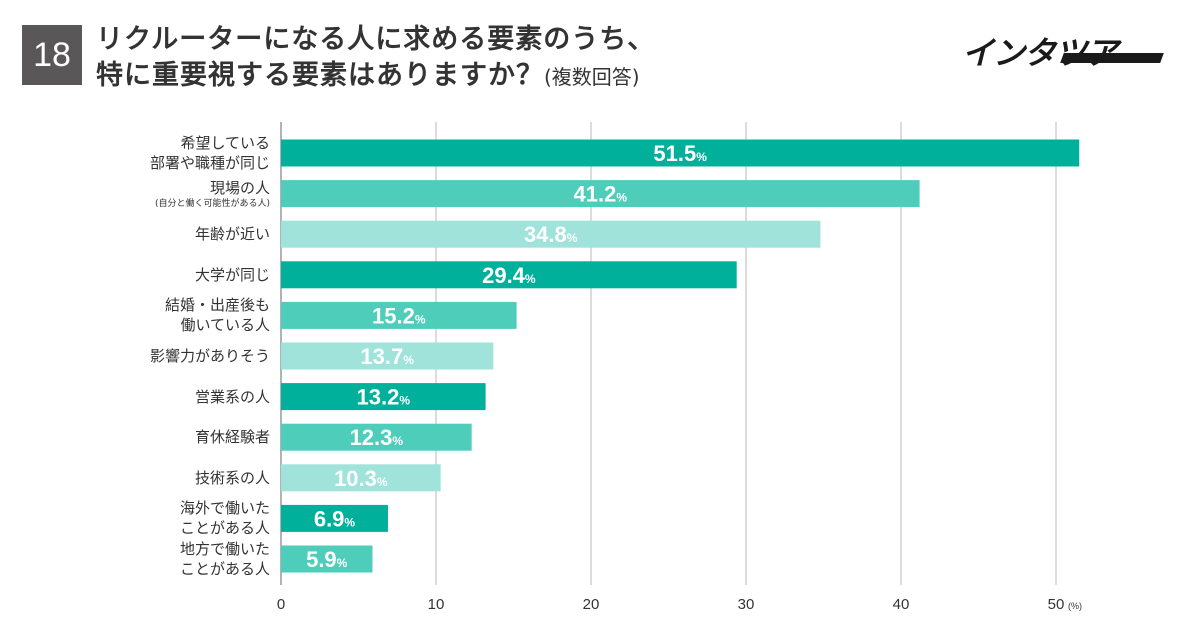 The width and height of the screenshot is (1200, 628). Describe the element at coordinates (239, 187) in the screenshot. I see `category-label-line: 現場の人` at that location.